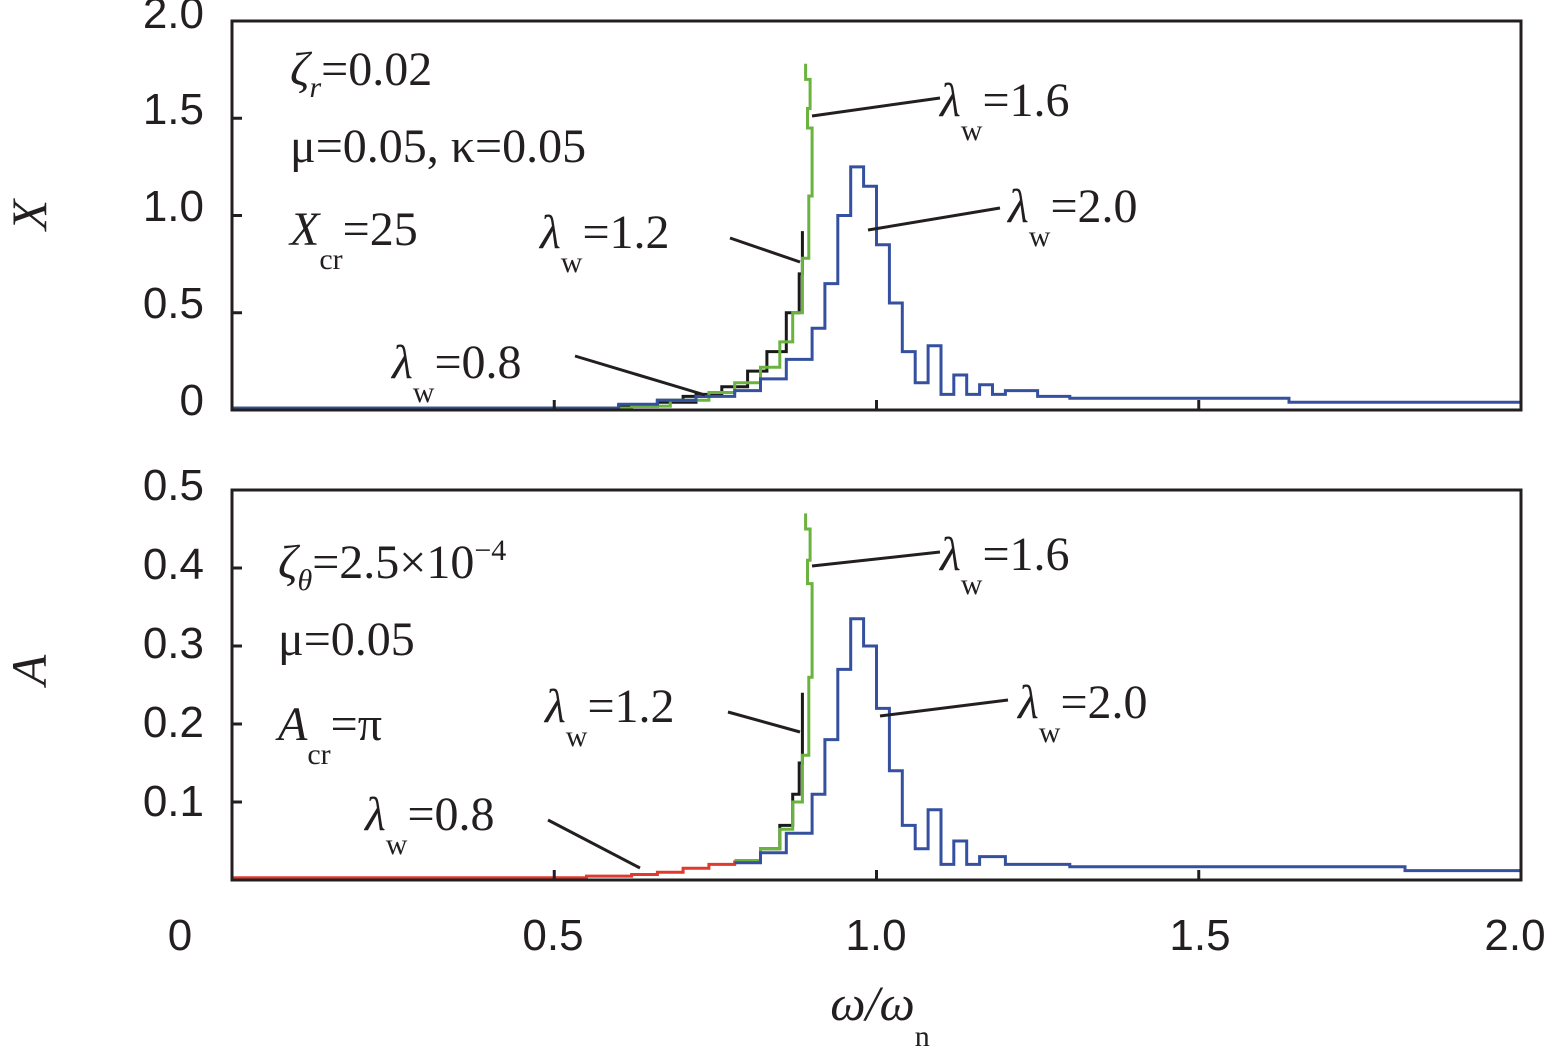 Image resolution: width=1562 pixels, height=1051 pixels. Describe the element at coordinates (1004, 110) in the screenshot. I see `top-label-lw-1.6: λw=1.6` at that location.